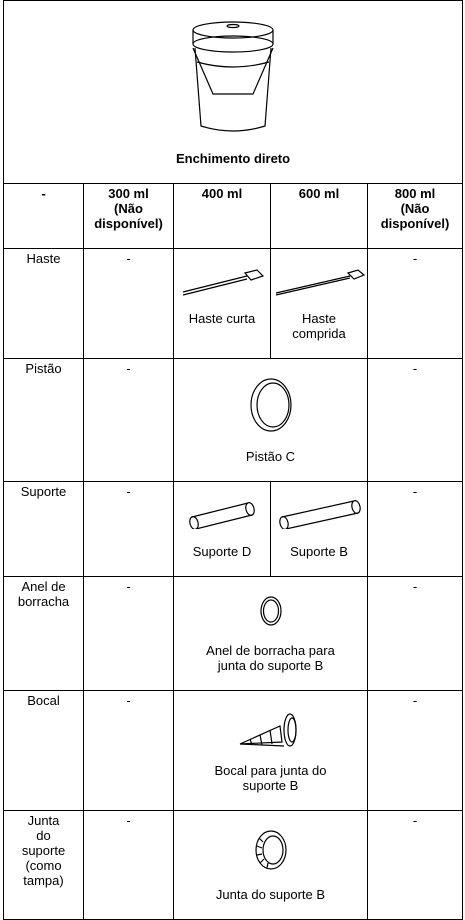 The width and height of the screenshot is (465, 920). Describe the element at coordinates (270, 750) in the screenshot. I see `cell: Bocal para junta do suporte B` at that location.